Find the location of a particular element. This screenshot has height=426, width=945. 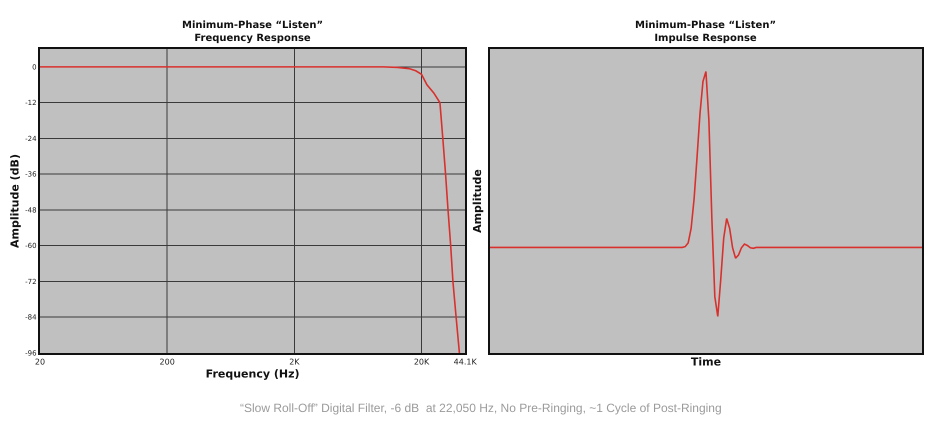

x-axis-title: Time is located at coordinates (706, 362).